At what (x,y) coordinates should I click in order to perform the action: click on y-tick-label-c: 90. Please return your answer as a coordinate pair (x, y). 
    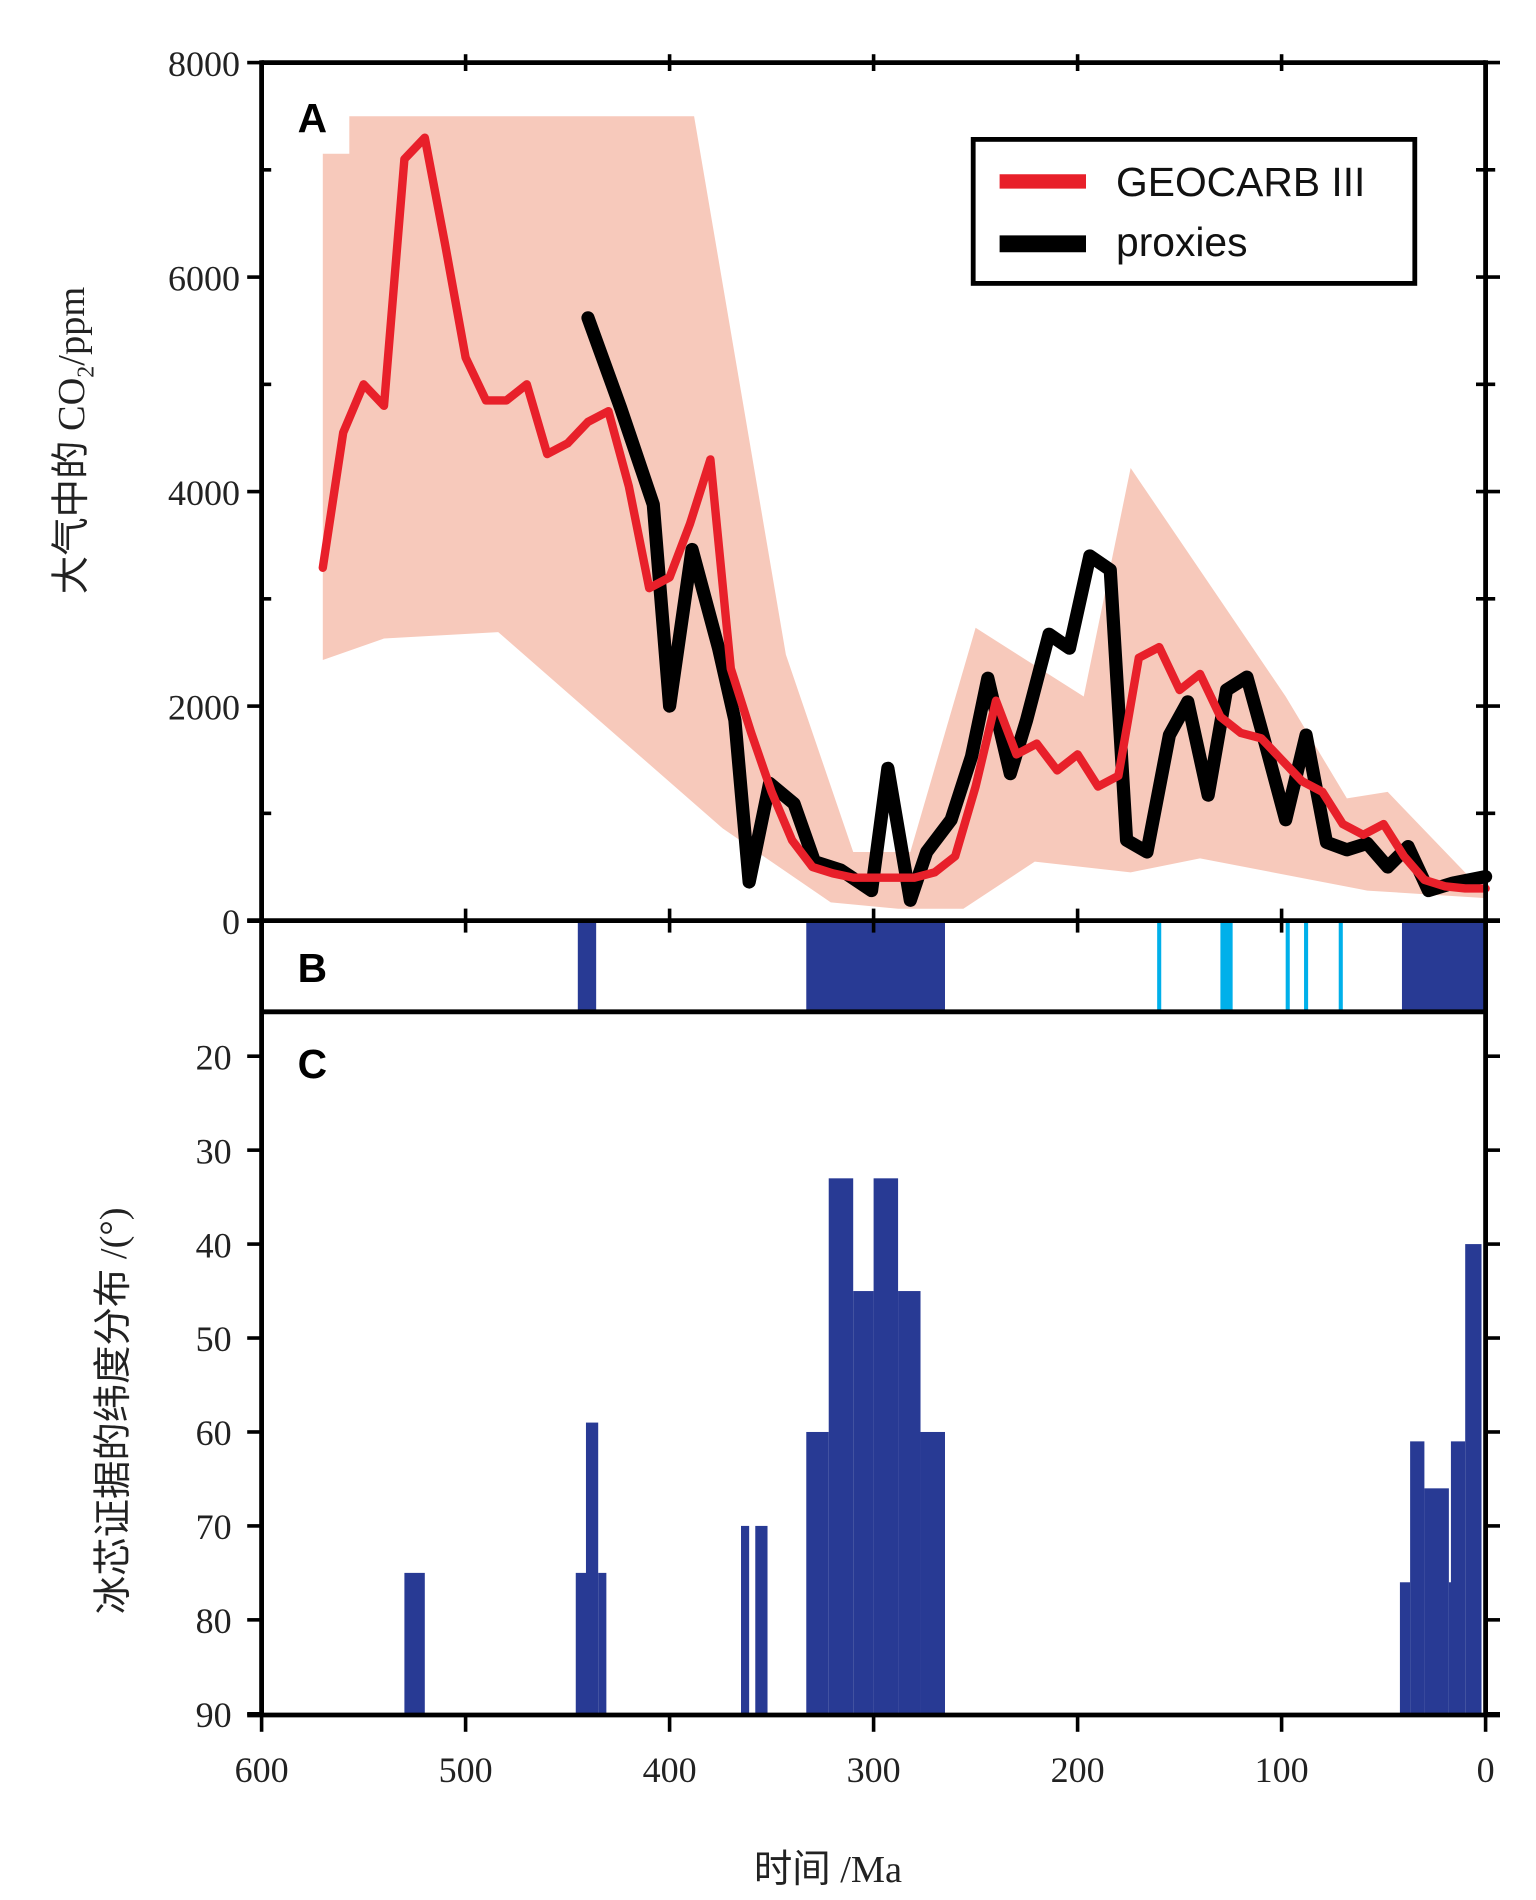
    Looking at the image, I should click on (214, 1715).